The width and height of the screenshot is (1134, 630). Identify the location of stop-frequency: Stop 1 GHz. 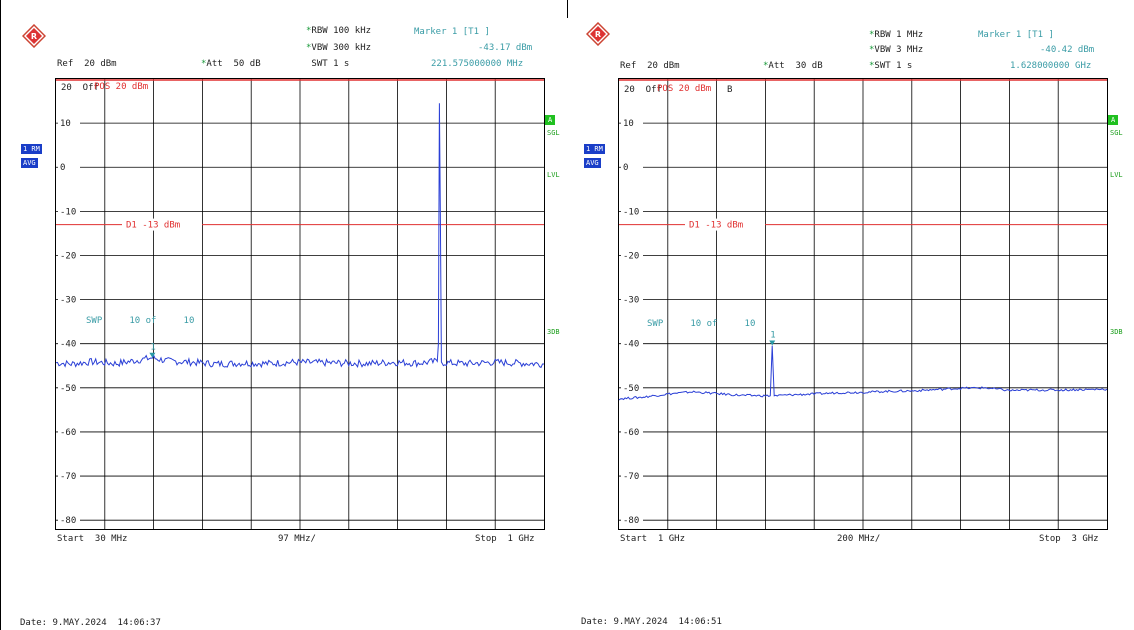
(505, 539).